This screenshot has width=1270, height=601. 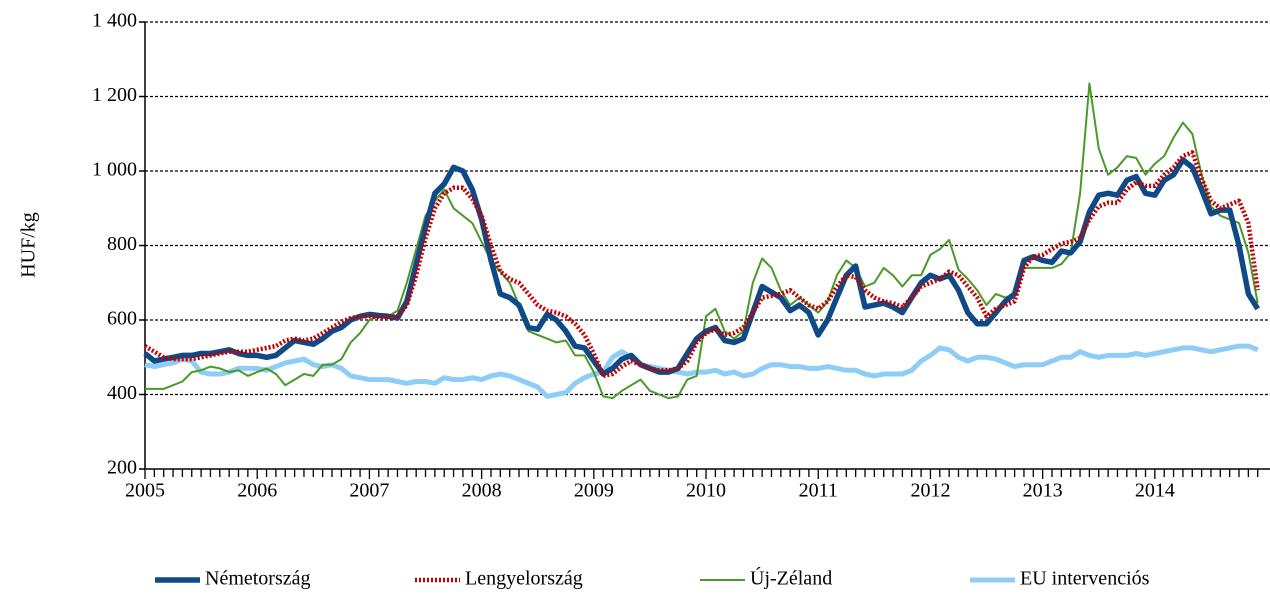 What do you see at coordinates (706, 491) in the screenshot?
I see `x-tick-label: 2010` at bounding box center [706, 491].